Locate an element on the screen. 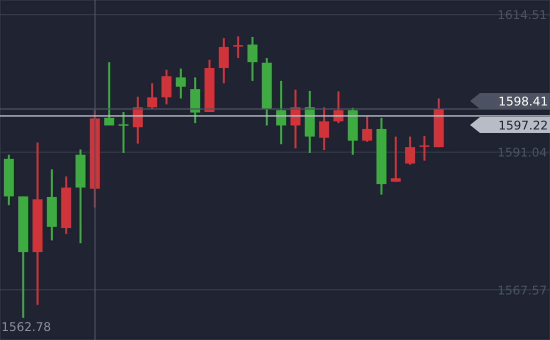  ref-line-label: 1597.22 is located at coordinates (523, 125).